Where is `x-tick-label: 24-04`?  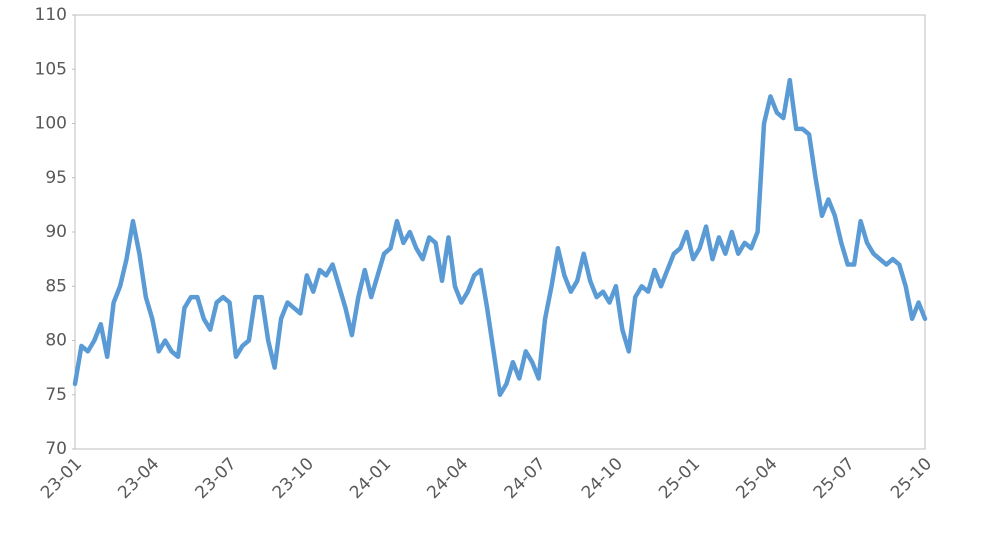 x-tick-label: 24-04 is located at coordinates (447, 478).